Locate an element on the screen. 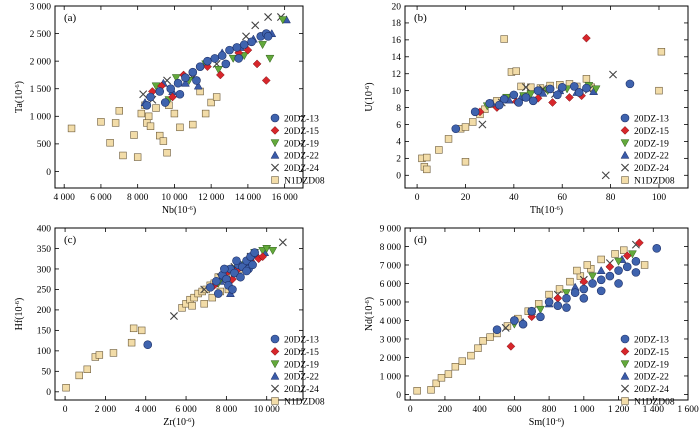 The image size is (700, 437). legend-label: 20DZ-15 is located at coordinates (301, 353).